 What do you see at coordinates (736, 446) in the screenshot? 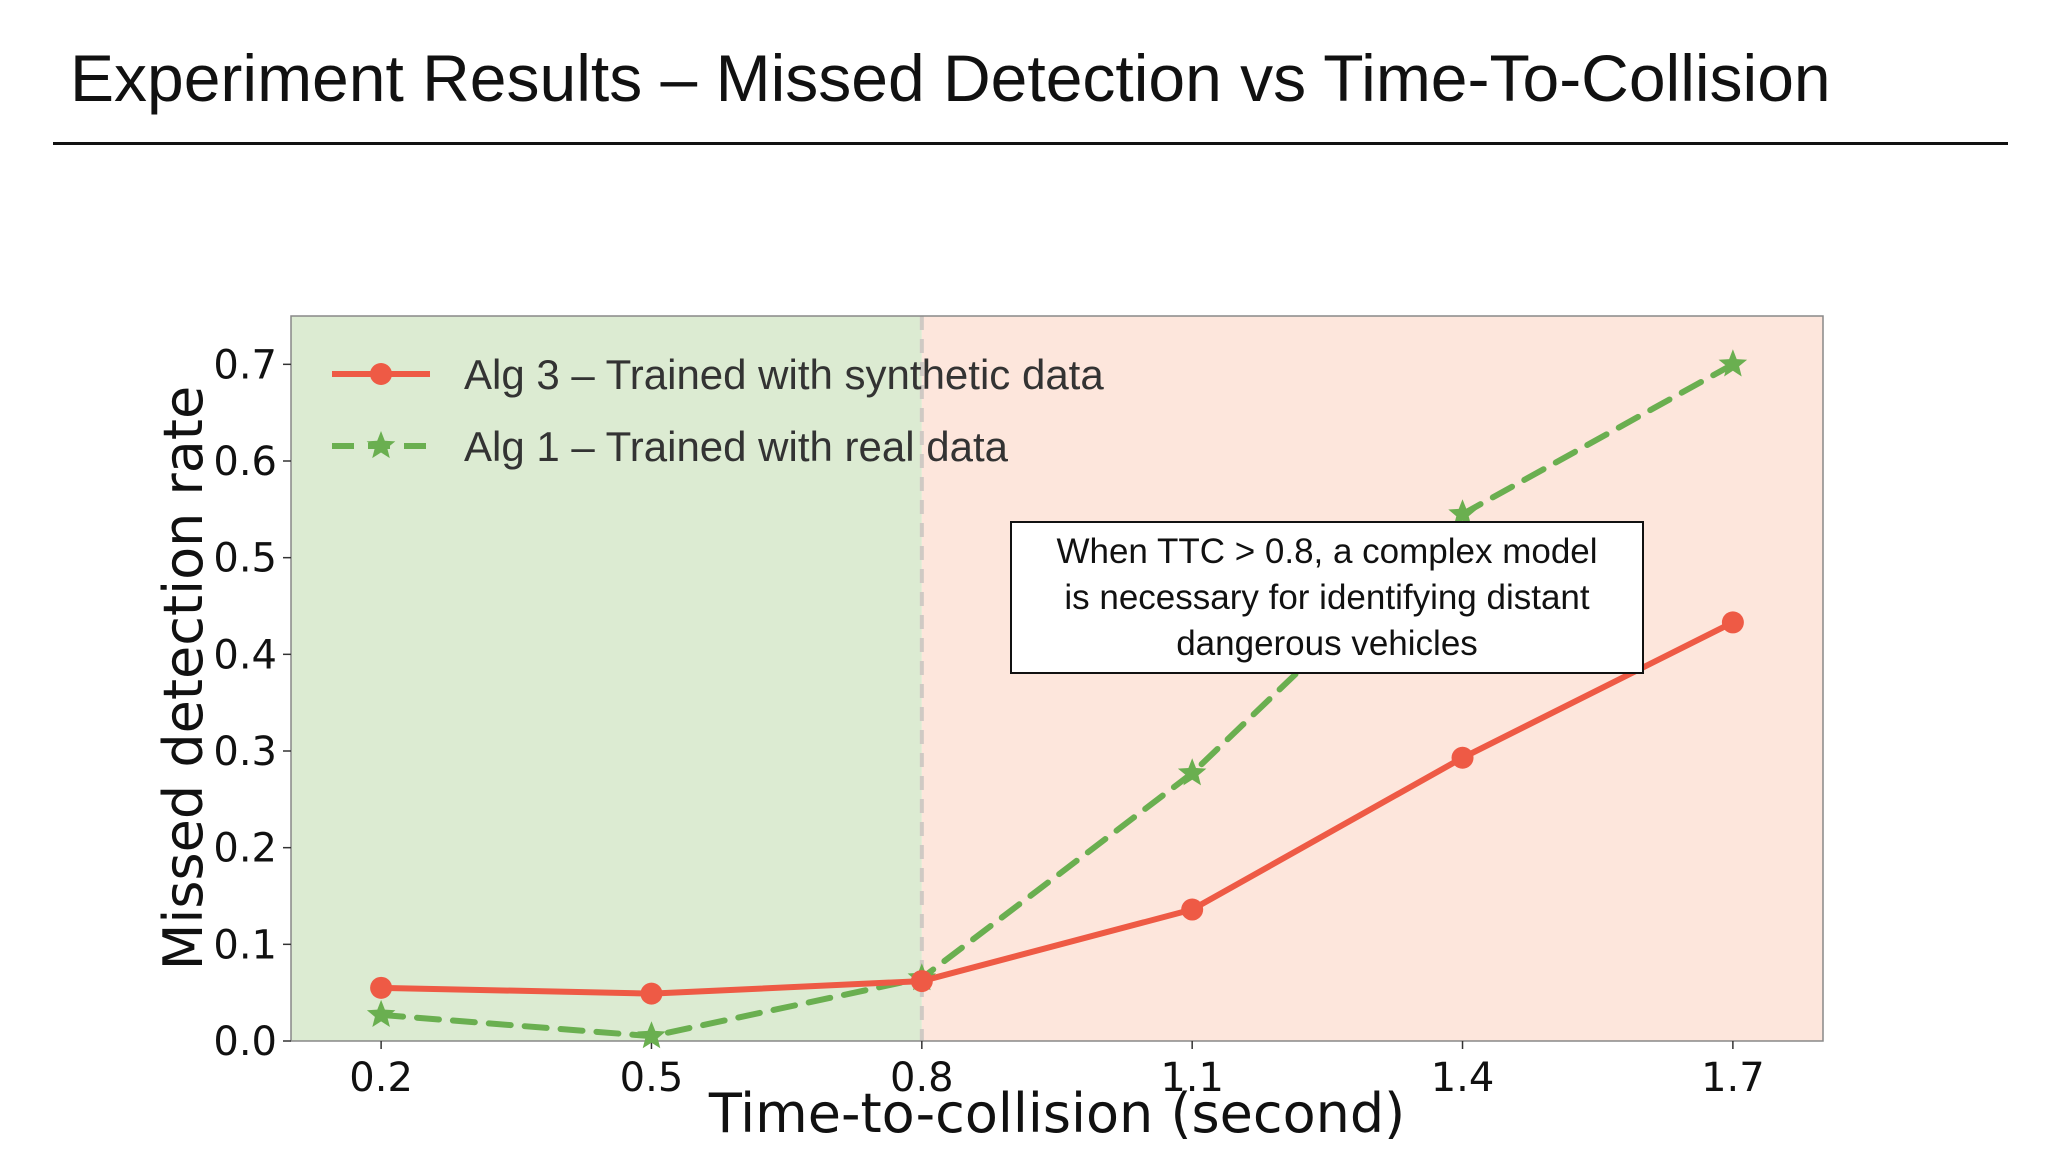
I see `legend-label: Alg 1 – Trained with real data` at bounding box center [736, 446].